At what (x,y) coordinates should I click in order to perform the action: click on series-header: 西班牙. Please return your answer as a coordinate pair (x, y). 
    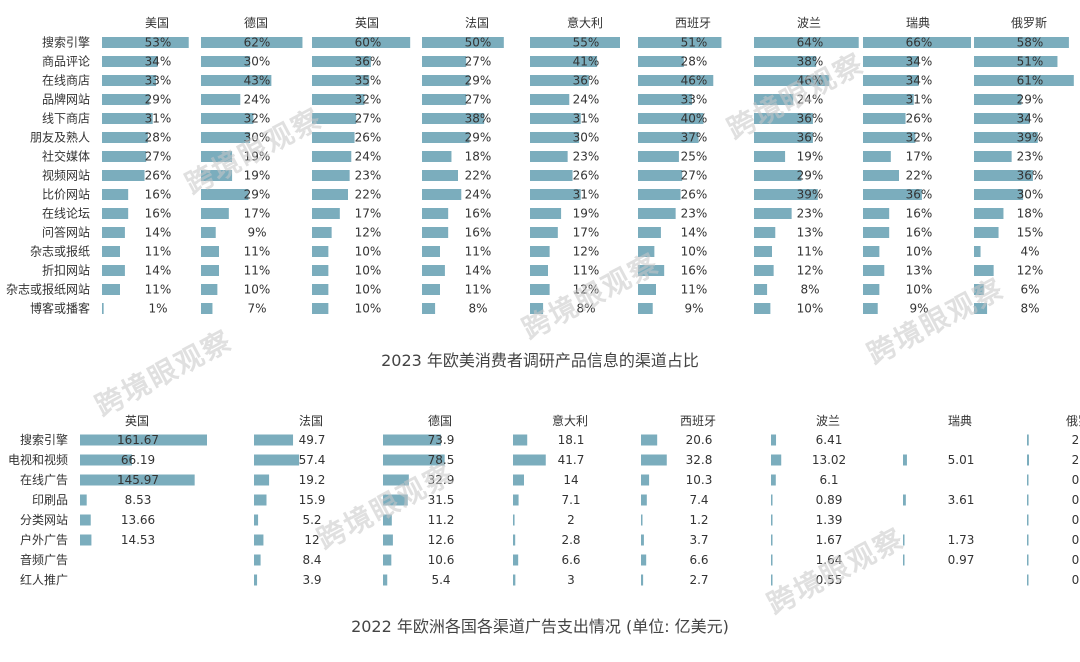
    Looking at the image, I should click on (698, 421).